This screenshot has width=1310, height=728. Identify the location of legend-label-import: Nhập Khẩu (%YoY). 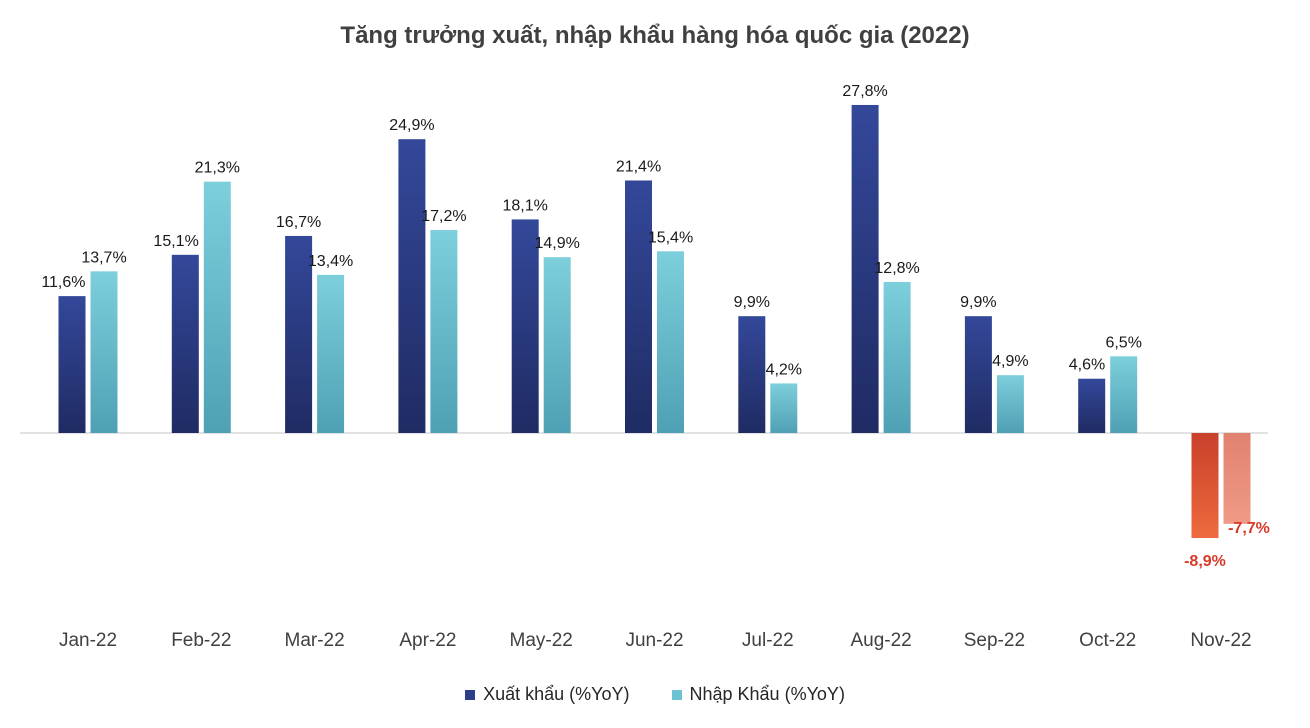
(767, 694).